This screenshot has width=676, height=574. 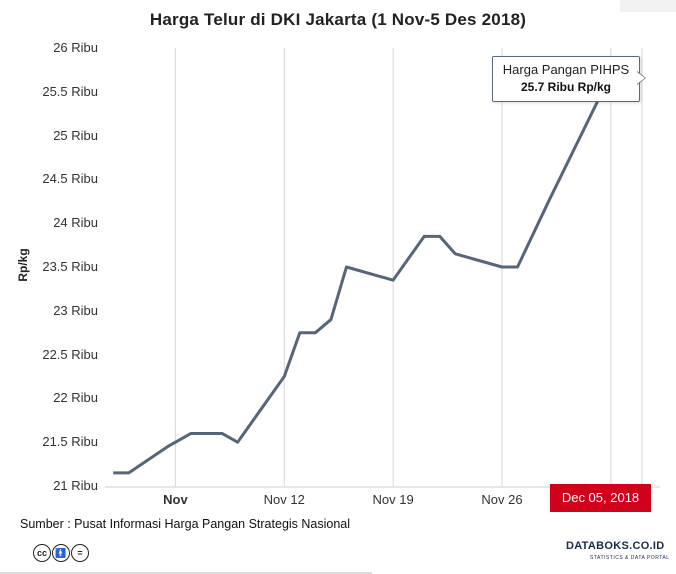 I want to click on by-icon: 🚹, so click(x=61, y=553).